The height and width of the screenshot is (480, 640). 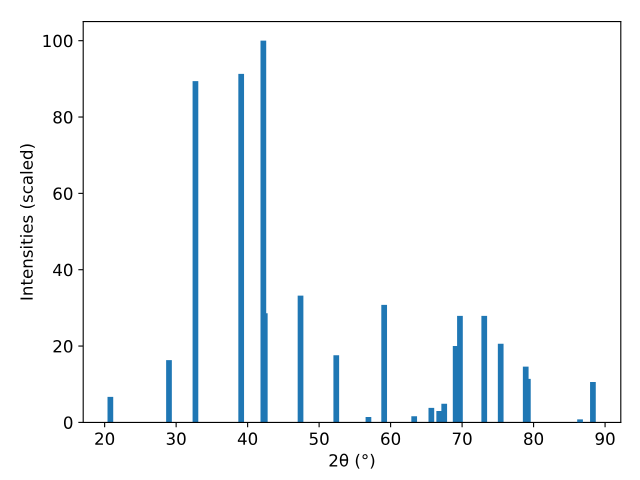 What do you see at coordinates (104, 439) in the screenshot?
I see `x-tick-label: 20` at bounding box center [104, 439].